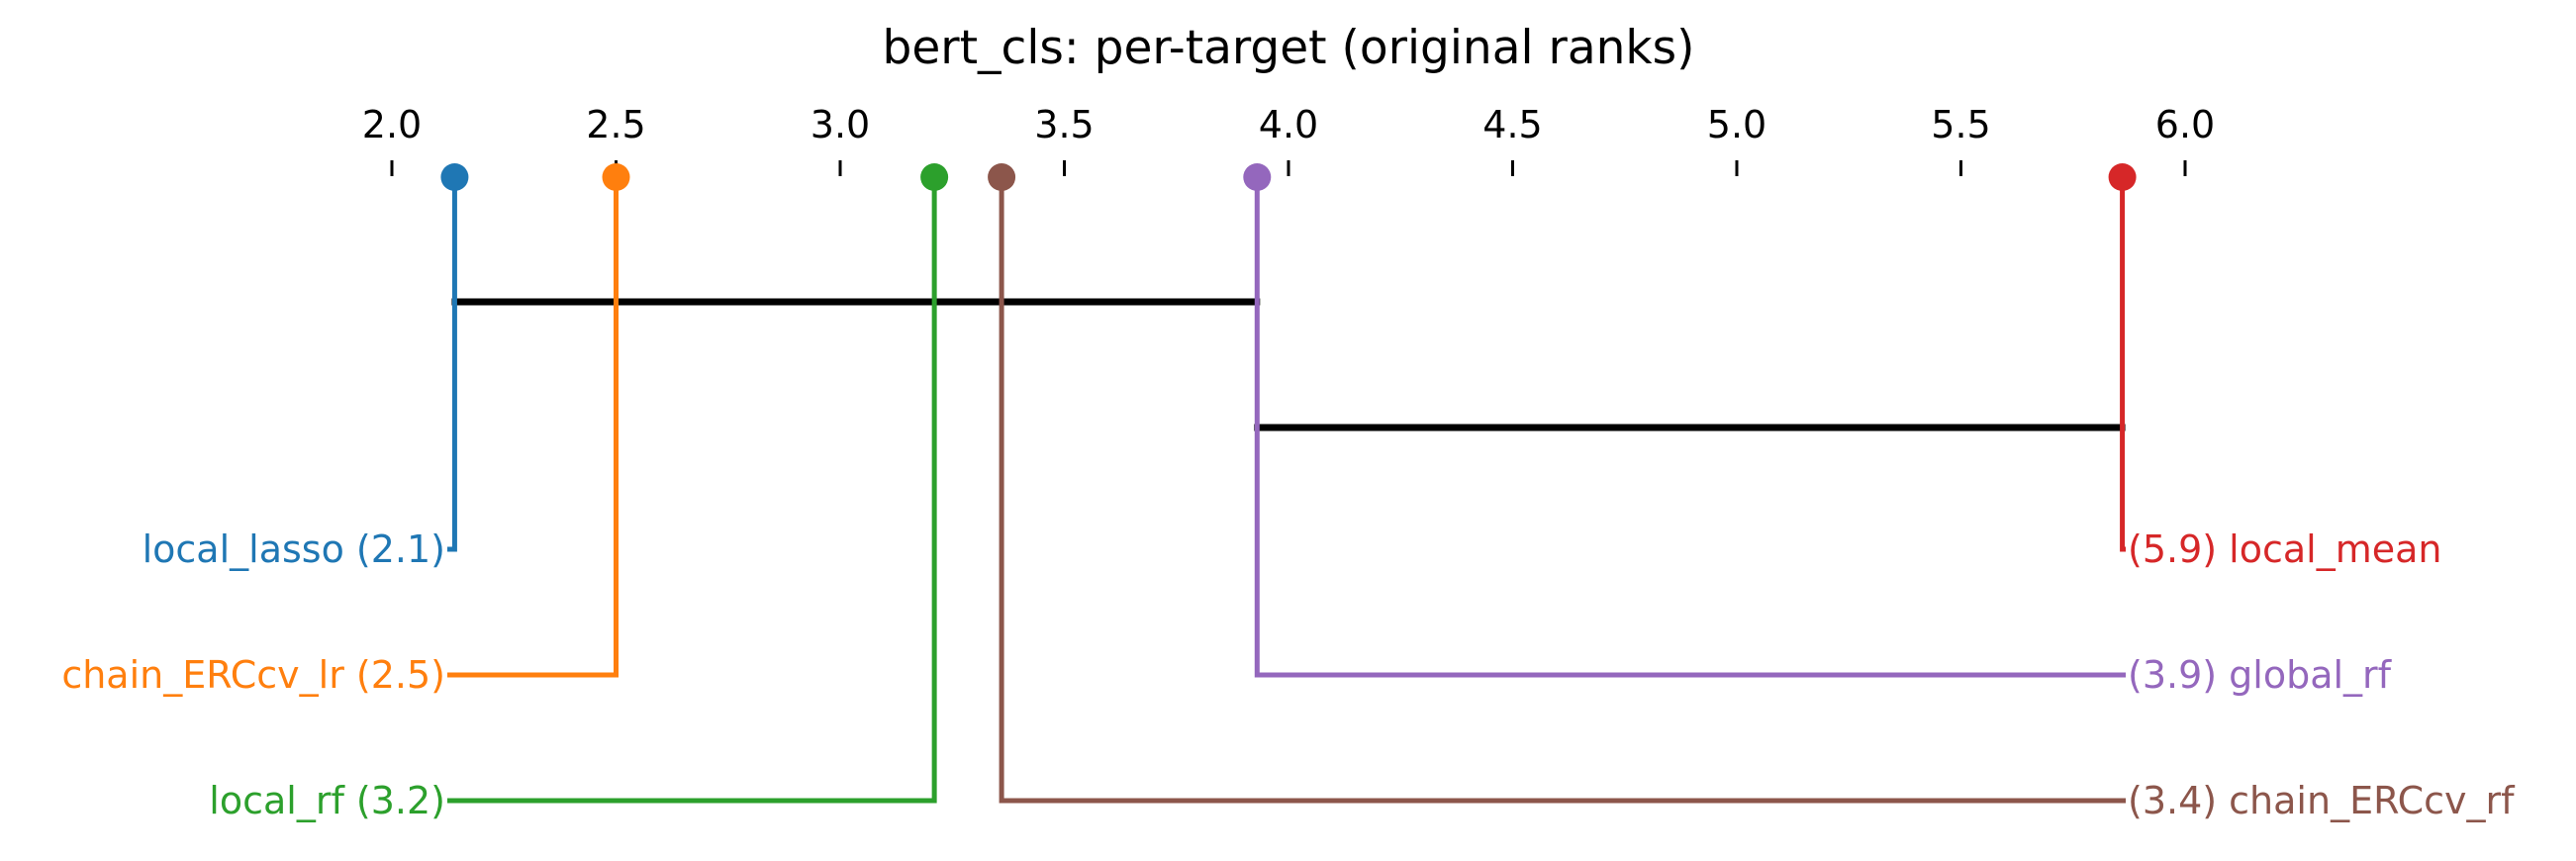 The image size is (2576, 861). What do you see at coordinates (692, 490) in the screenshot?
I see `connector-local_rf` at bounding box center [692, 490].